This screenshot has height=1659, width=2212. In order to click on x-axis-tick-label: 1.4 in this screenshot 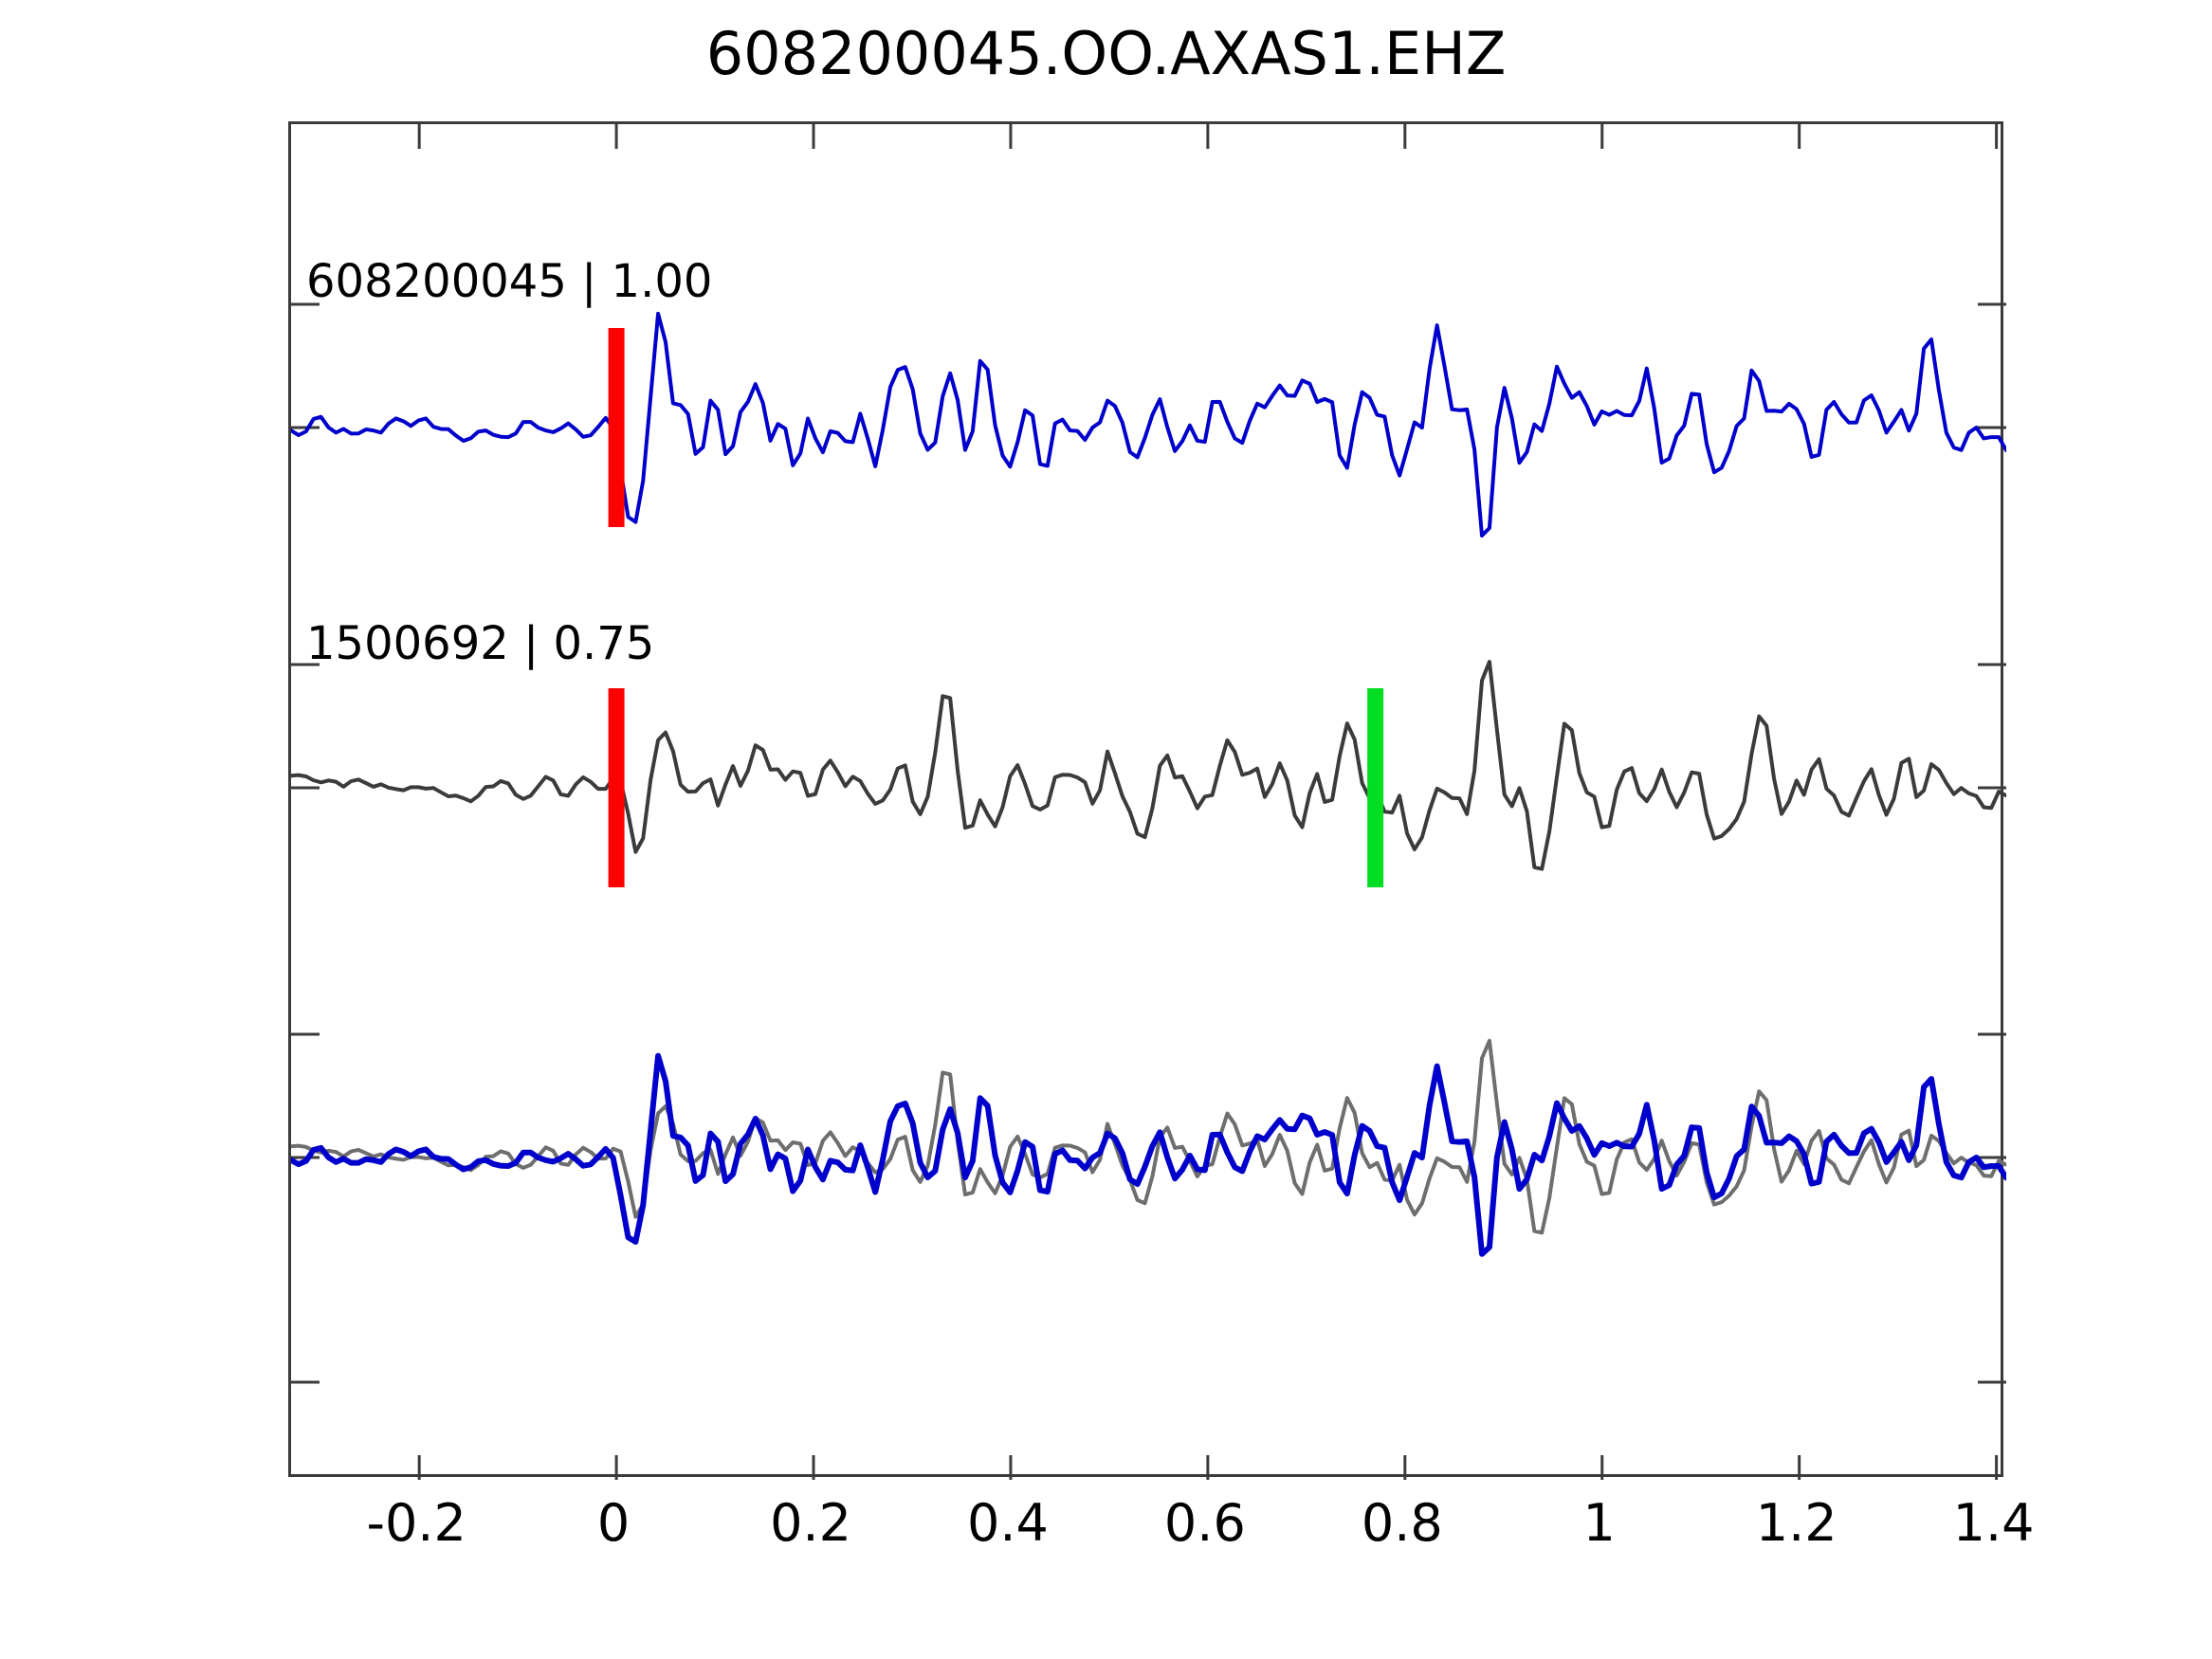, I will do `click(1993, 1523)`.